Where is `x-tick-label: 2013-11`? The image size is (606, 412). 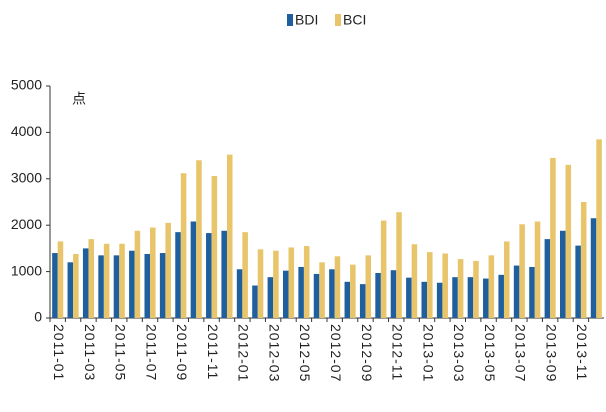
x-tick-label: 2013-11 is located at coordinates (582, 352).